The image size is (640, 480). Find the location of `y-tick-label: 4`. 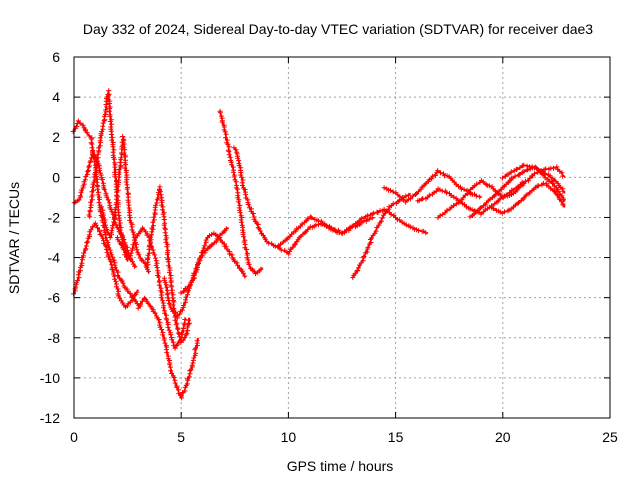

y-tick-label: 4 is located at coordinates (56, 97).